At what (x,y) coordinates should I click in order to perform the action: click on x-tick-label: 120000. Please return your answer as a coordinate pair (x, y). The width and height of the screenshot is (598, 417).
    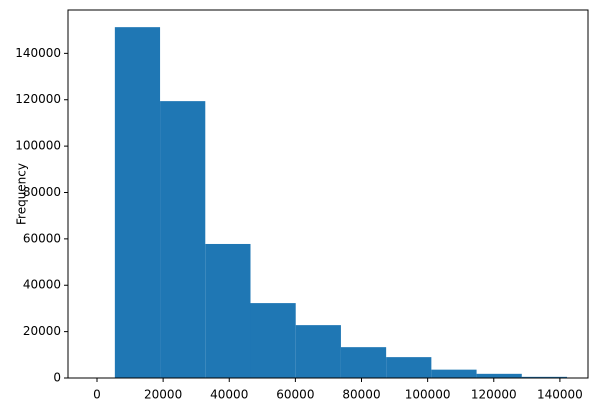
    Looking at the image, I should click on (494, 395).